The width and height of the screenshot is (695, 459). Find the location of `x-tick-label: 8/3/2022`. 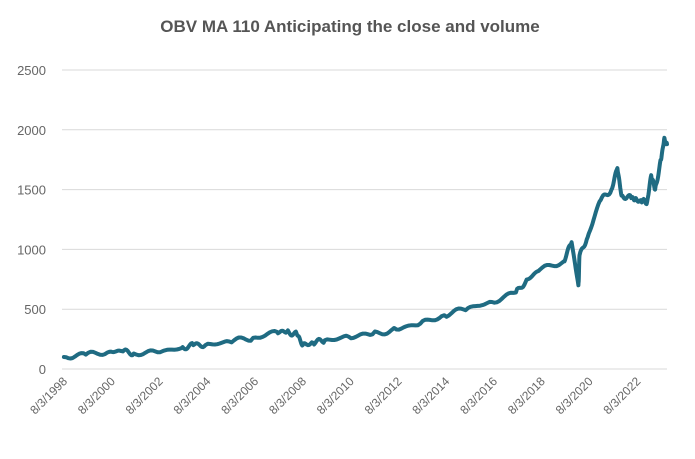

x-tick-label: 8/3/2022 is located at coordinates (622, 395).